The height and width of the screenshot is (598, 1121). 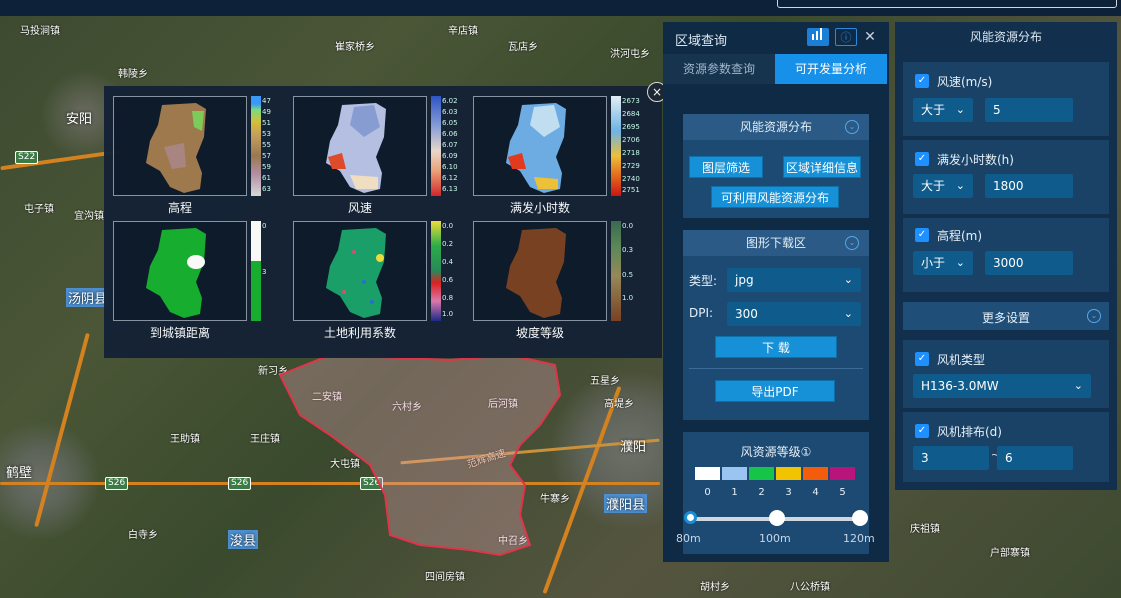 What do you see at coordinates (256, 146) in the screenshot?
I see `elevation-legend` at bounding box center [256, 146].